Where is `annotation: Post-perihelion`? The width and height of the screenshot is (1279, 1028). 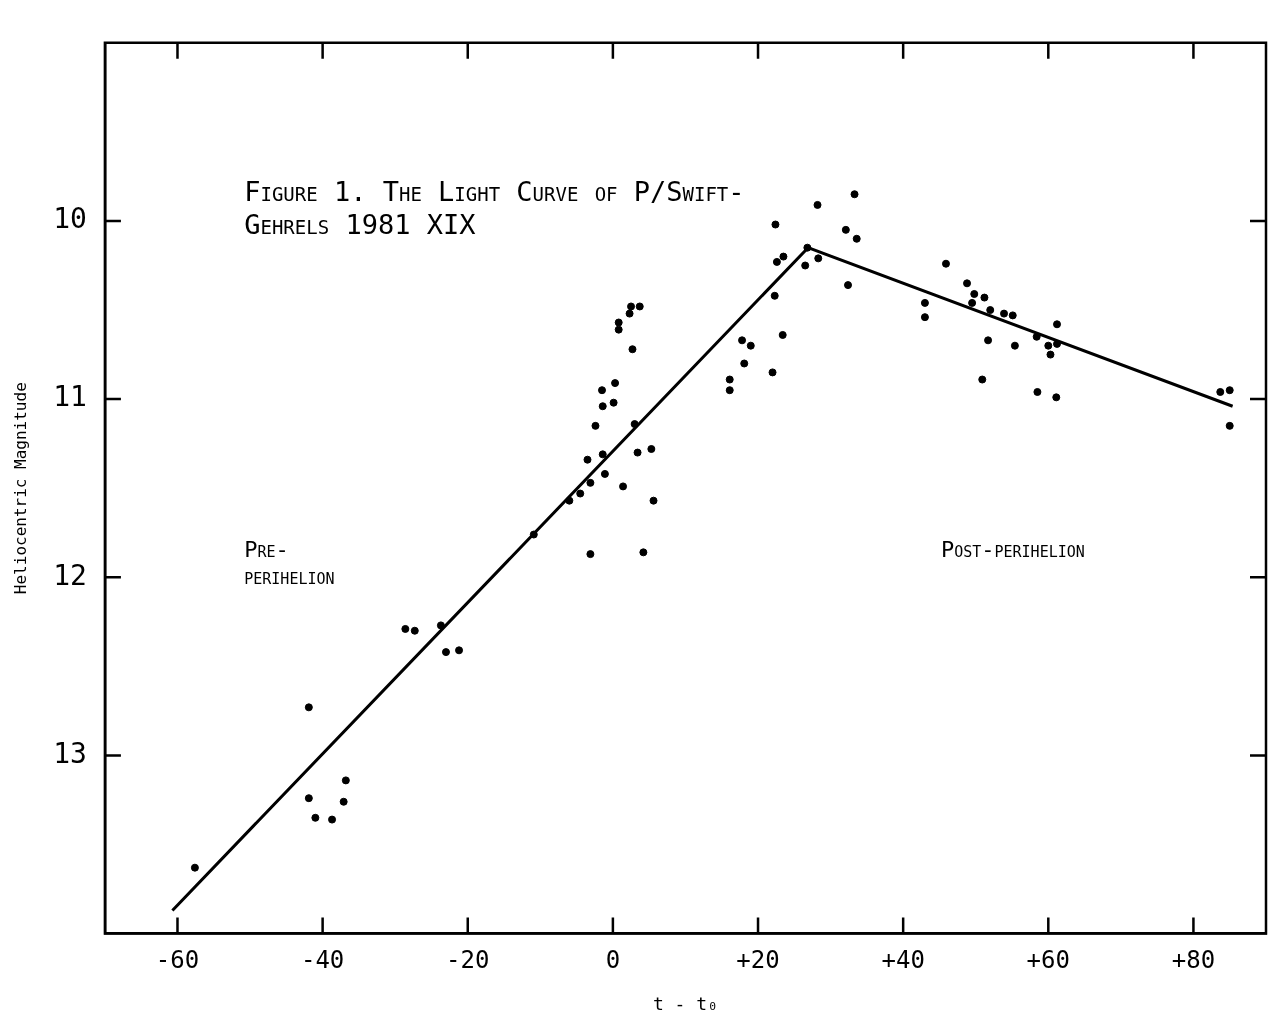 annotation: Post-perihelion is located at coordinates (1013, 550).